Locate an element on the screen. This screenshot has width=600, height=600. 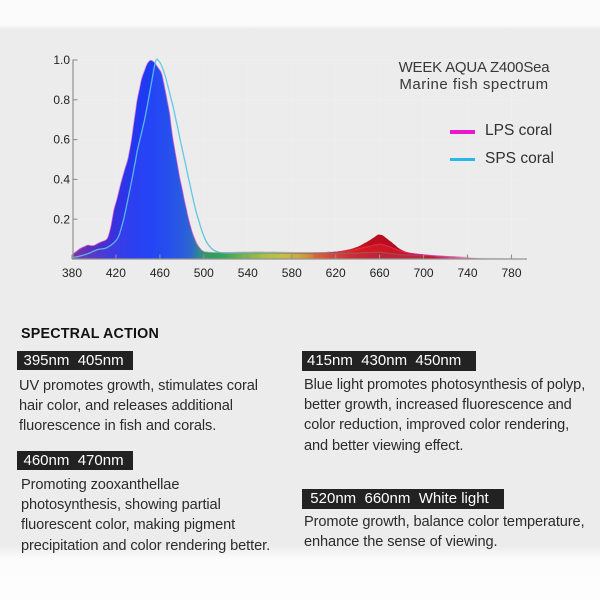
svg-text: 500 is located at coordinates (204, 273).